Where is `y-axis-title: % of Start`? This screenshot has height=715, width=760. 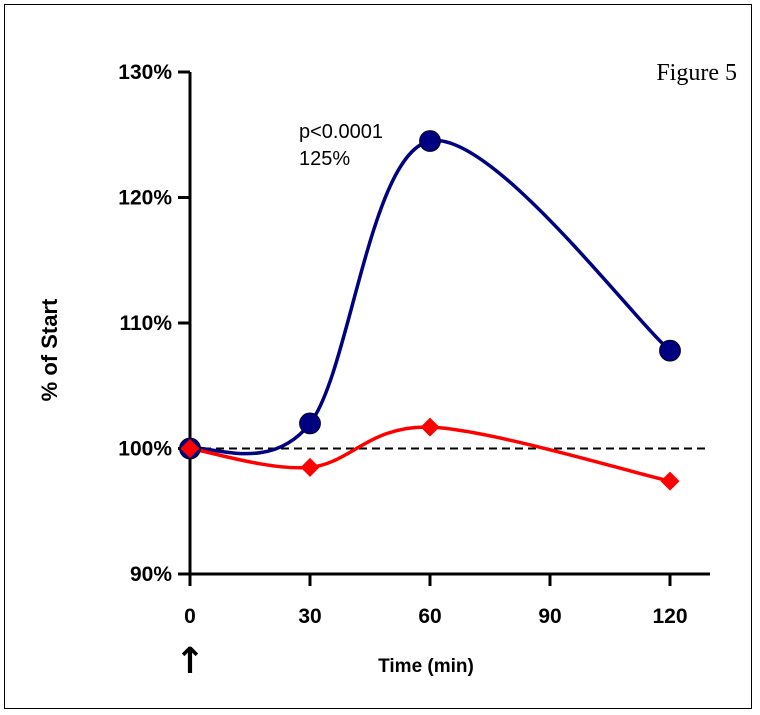
y-axis-title: % of Start is located at coordinates (49, 349).